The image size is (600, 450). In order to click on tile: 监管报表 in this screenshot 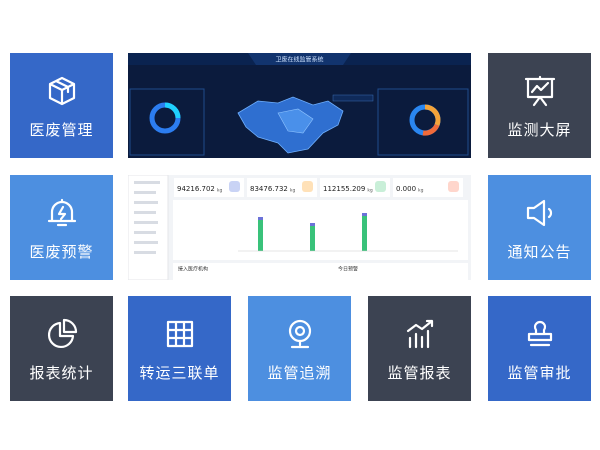, I will do `click(419, 348)`.